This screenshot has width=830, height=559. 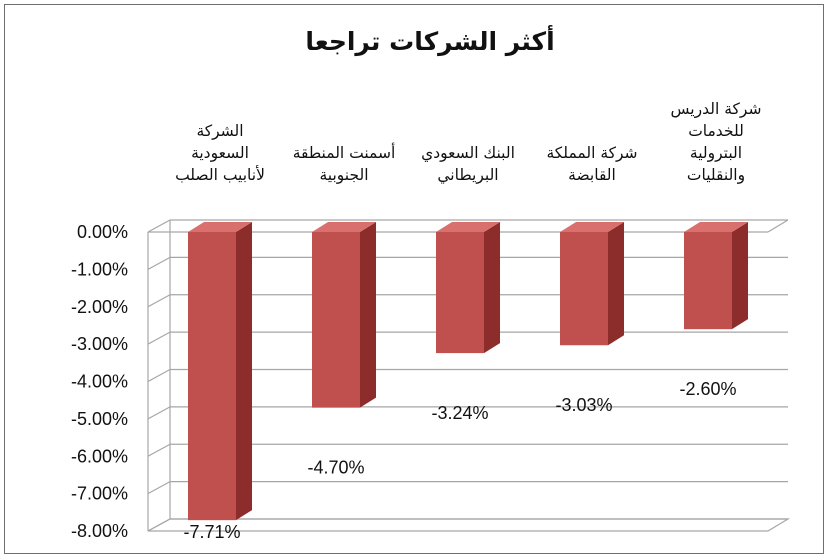 I want to click on category-label: شركة المملكة, so click(x=591, y=153).